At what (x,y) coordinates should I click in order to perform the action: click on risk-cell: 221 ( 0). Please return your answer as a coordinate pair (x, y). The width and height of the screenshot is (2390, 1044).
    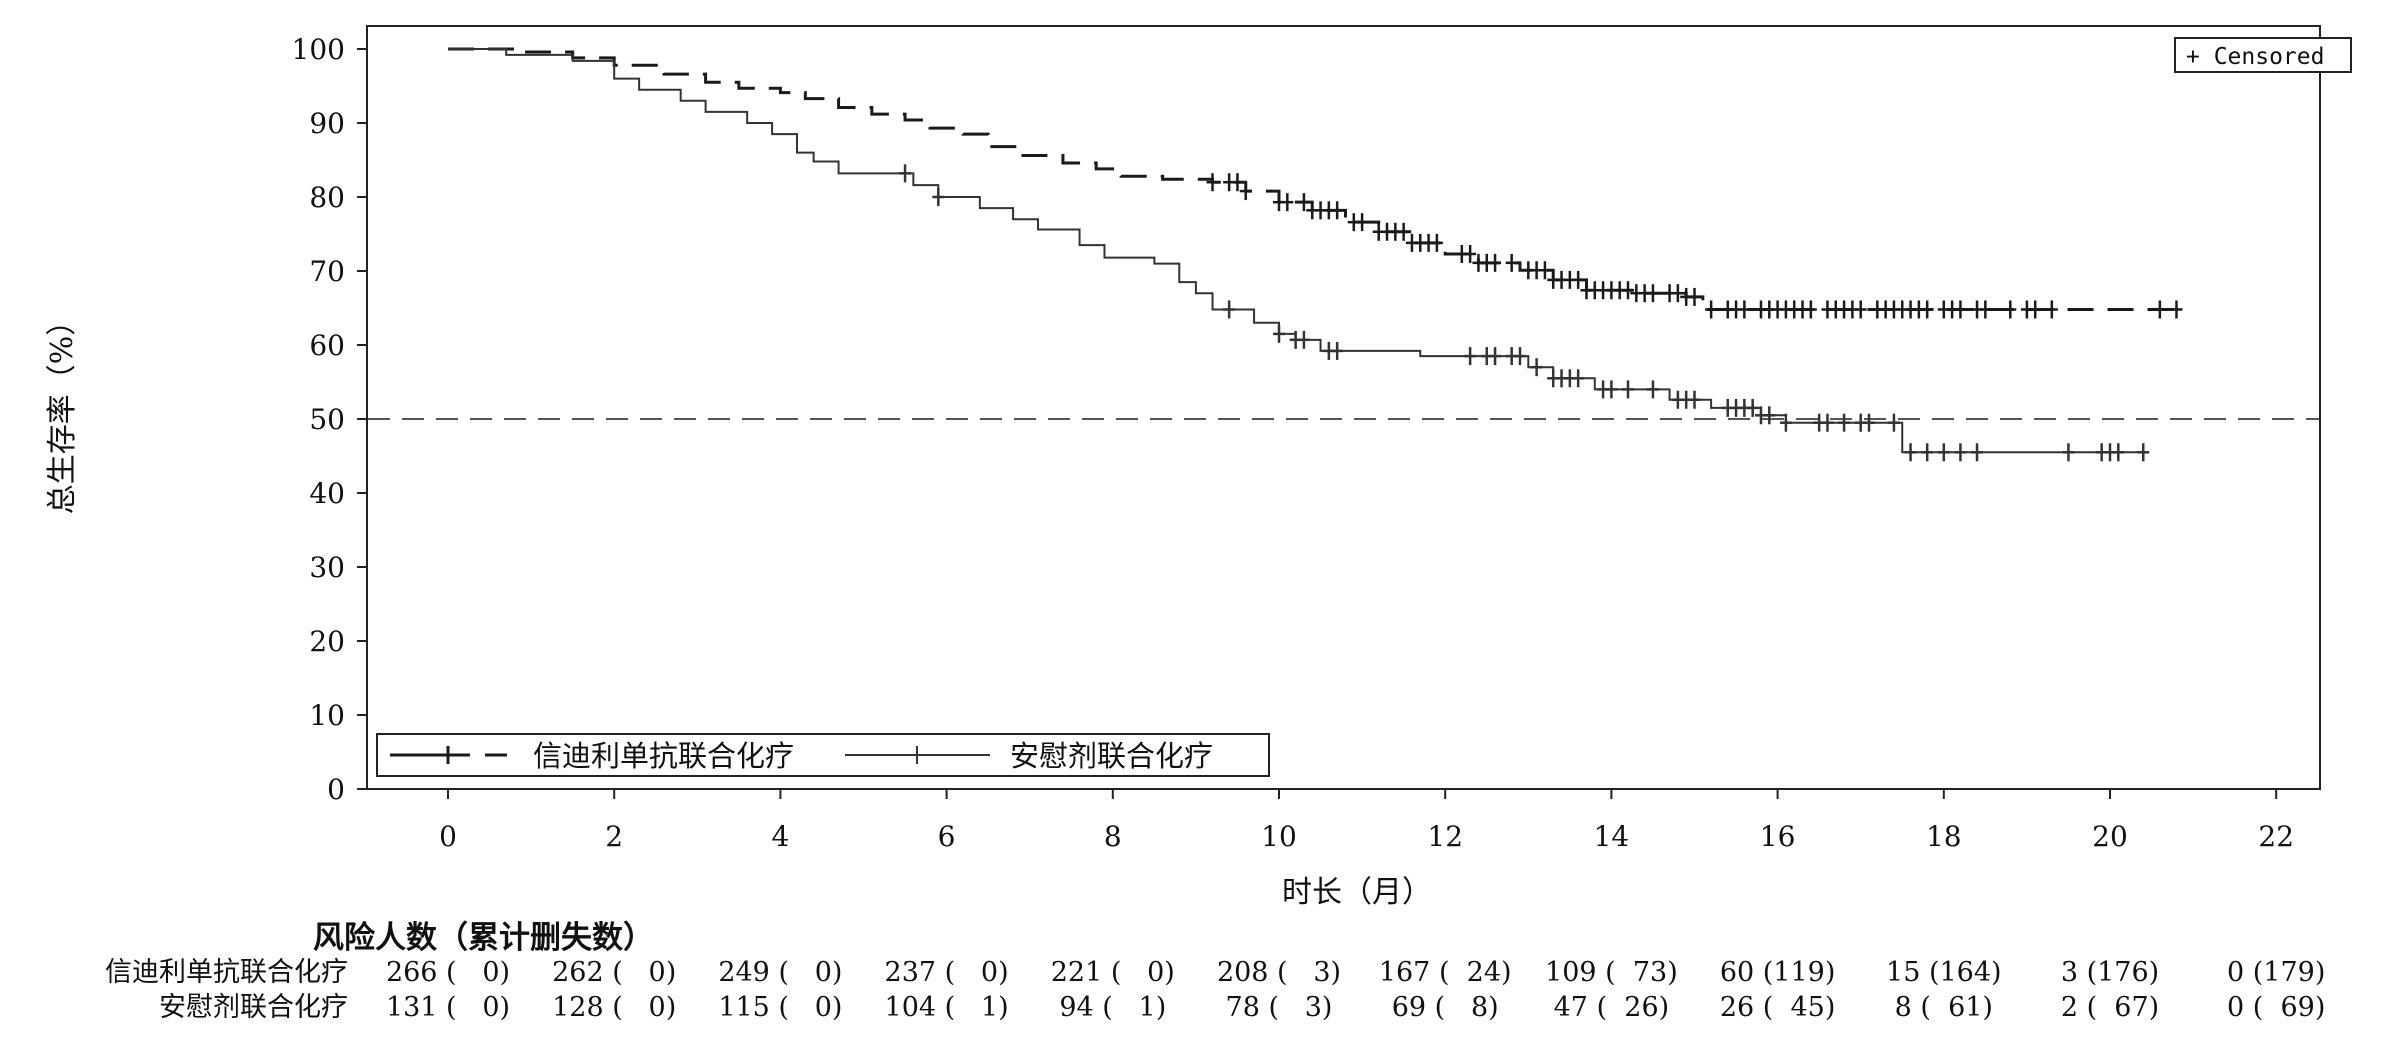
    Looking at the image, I should click on (1112, 972).